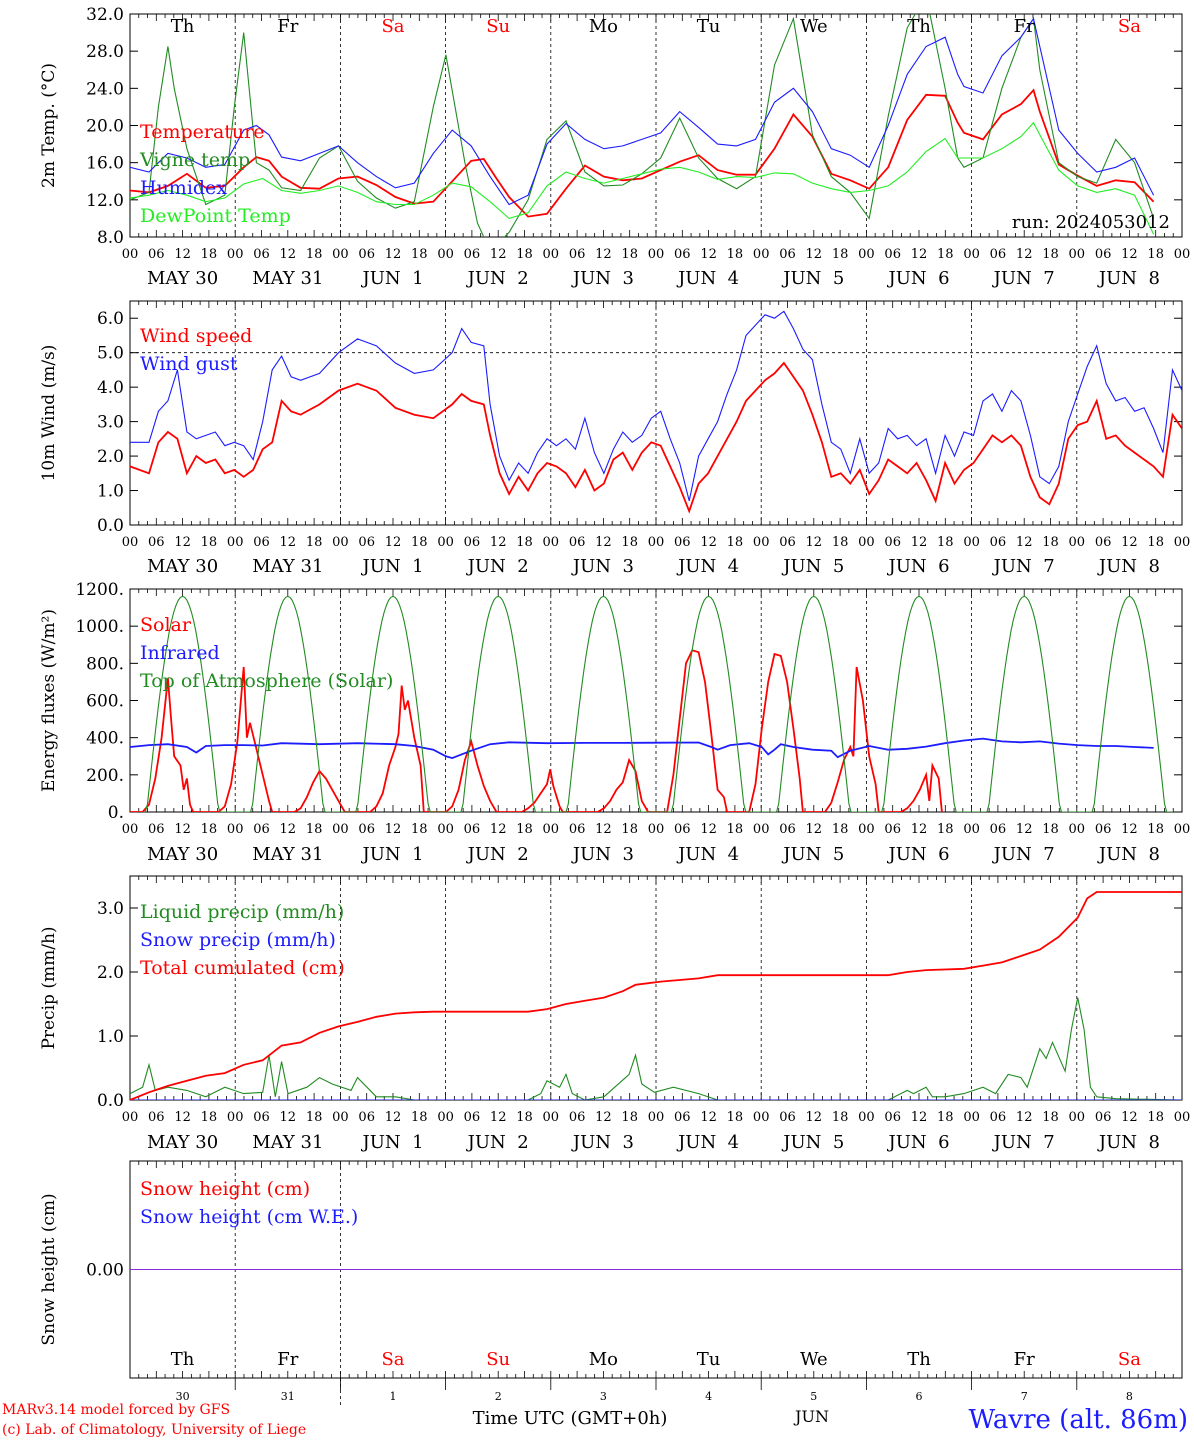 The width and height of the screenshot is (1194, 1440). Describe the element at coordinates (497, 278) in the screenshot. I see `date-label: JUN 2` at that location.